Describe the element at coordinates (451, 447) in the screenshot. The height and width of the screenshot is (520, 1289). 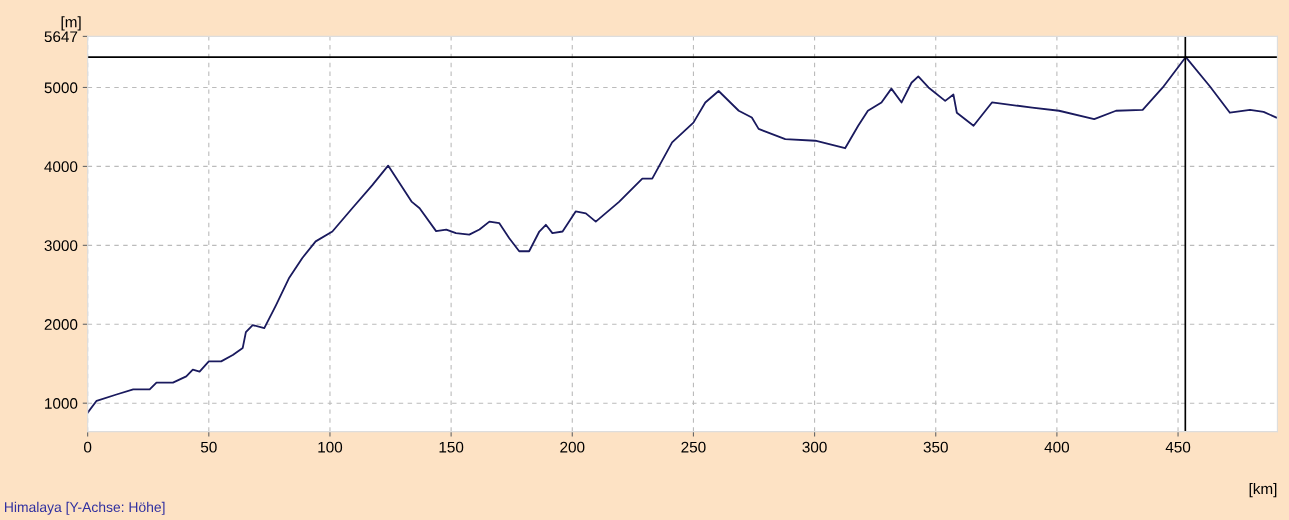
I see `x-tick-label: 150` at that location.